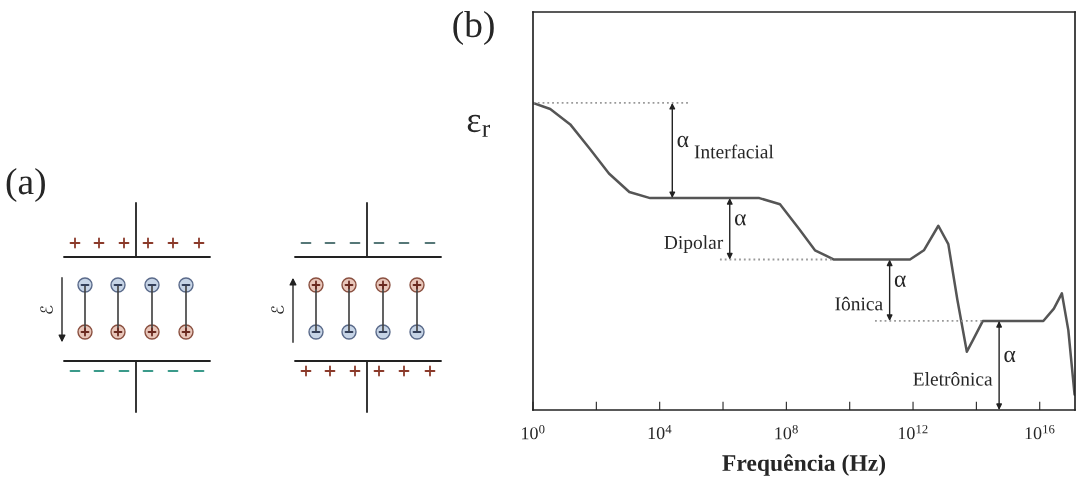  Describe the element at coordinates (660, 432) in the screenshot. I see `x-tick-label: 10$^{4}$` at that location.